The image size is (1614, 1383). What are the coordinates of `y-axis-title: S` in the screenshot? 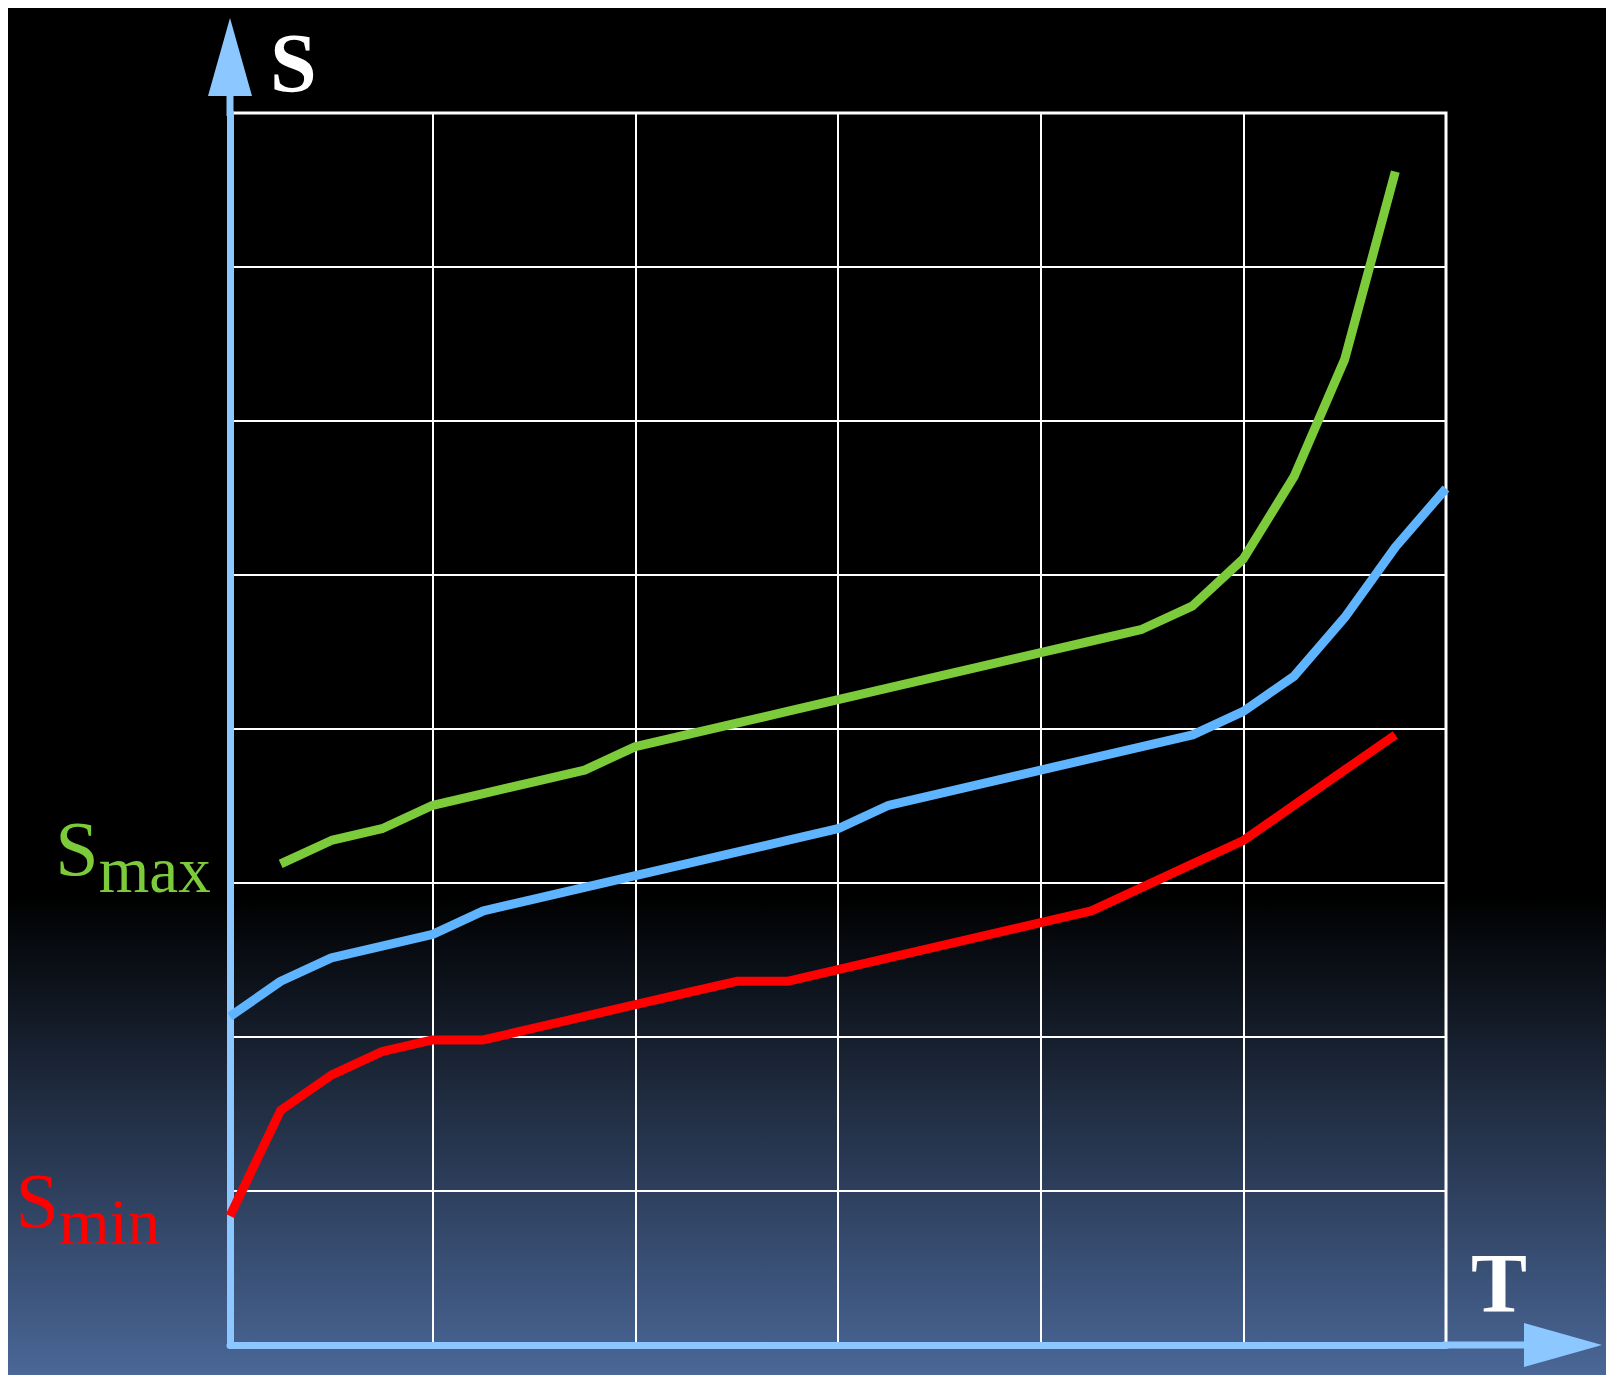 It's located at (293, 63).